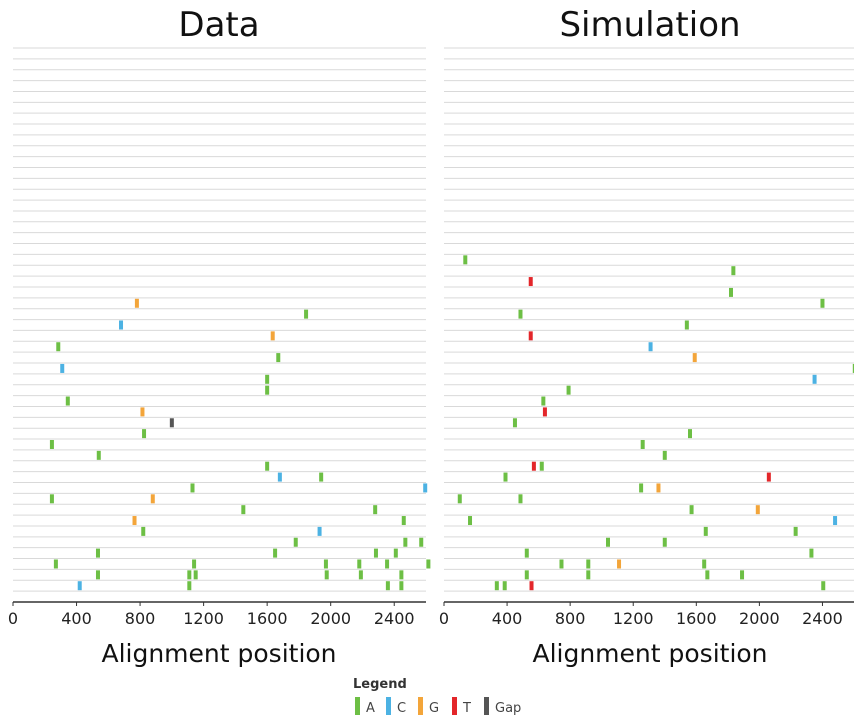 This screenshot has width=854, height=720. What do you see at coordinates (171, 423) in the screenshot?
I see `data-point-gap` at bounding box center [171, 423].